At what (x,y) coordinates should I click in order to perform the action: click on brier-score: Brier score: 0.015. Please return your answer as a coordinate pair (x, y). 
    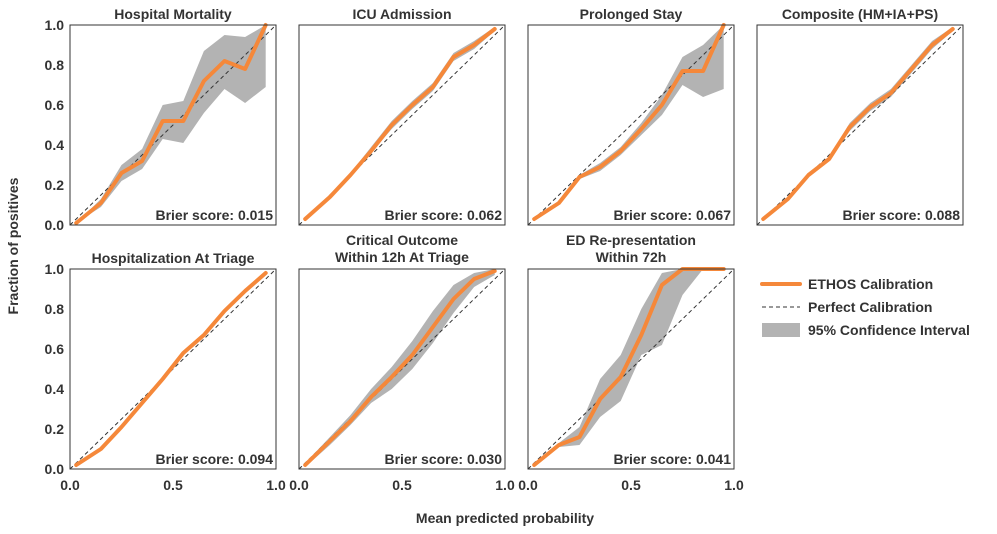
    Looking at the image, I should click on (214, 215).